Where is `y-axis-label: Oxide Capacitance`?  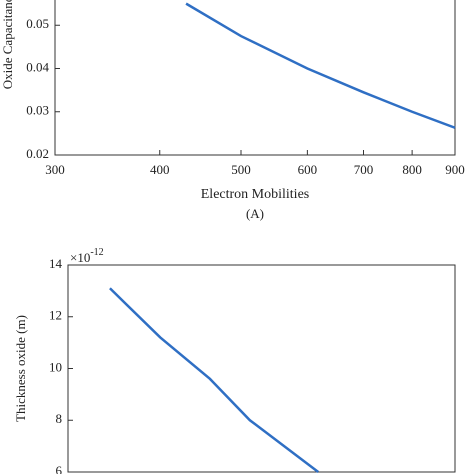
y-axis-label: Oxide Capacitance is located at coordinates (7, 44).